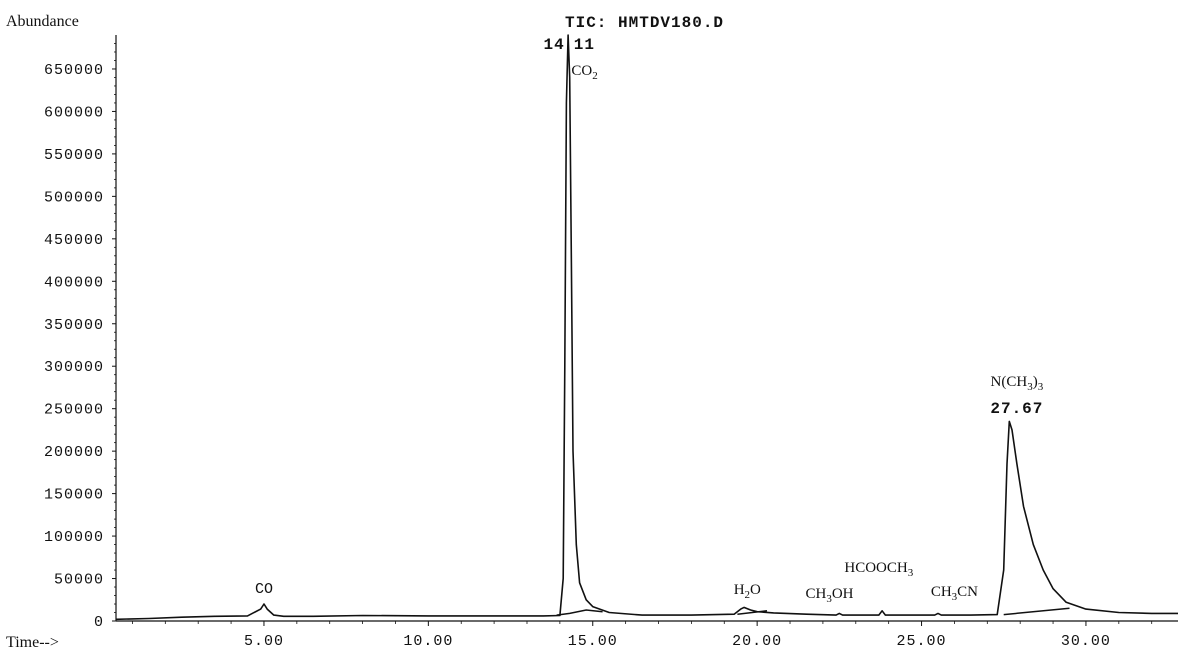 This screenshot has width=1178, height=651. I want to click on y-tick-label: 500000, so click(74, 197).